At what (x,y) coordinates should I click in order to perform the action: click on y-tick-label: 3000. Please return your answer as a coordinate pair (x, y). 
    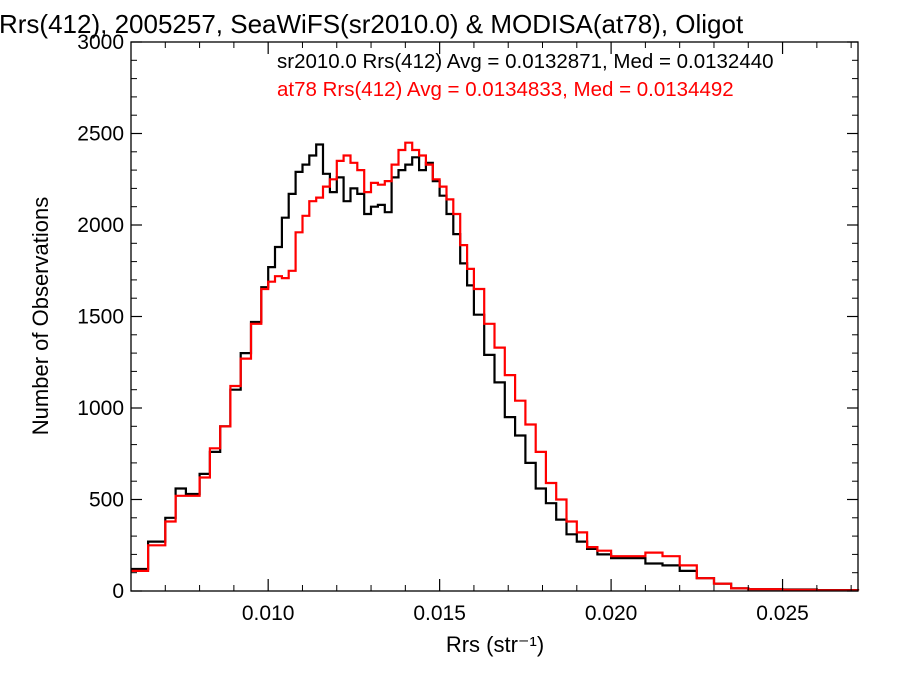
    Looking at the image, I should click on (100, 42).